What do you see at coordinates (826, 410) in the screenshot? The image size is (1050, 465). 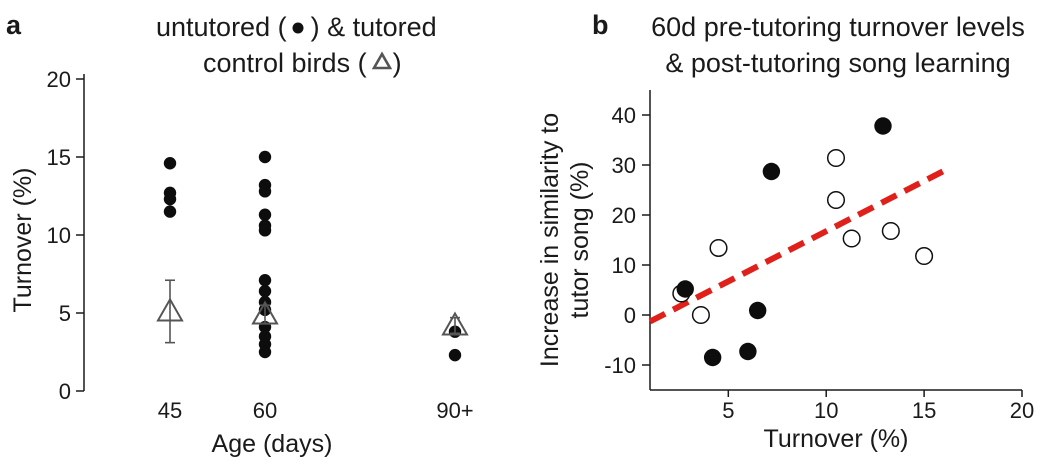 I see `panel-b-x-tick-label: 10` at bounding box center [826, 410].